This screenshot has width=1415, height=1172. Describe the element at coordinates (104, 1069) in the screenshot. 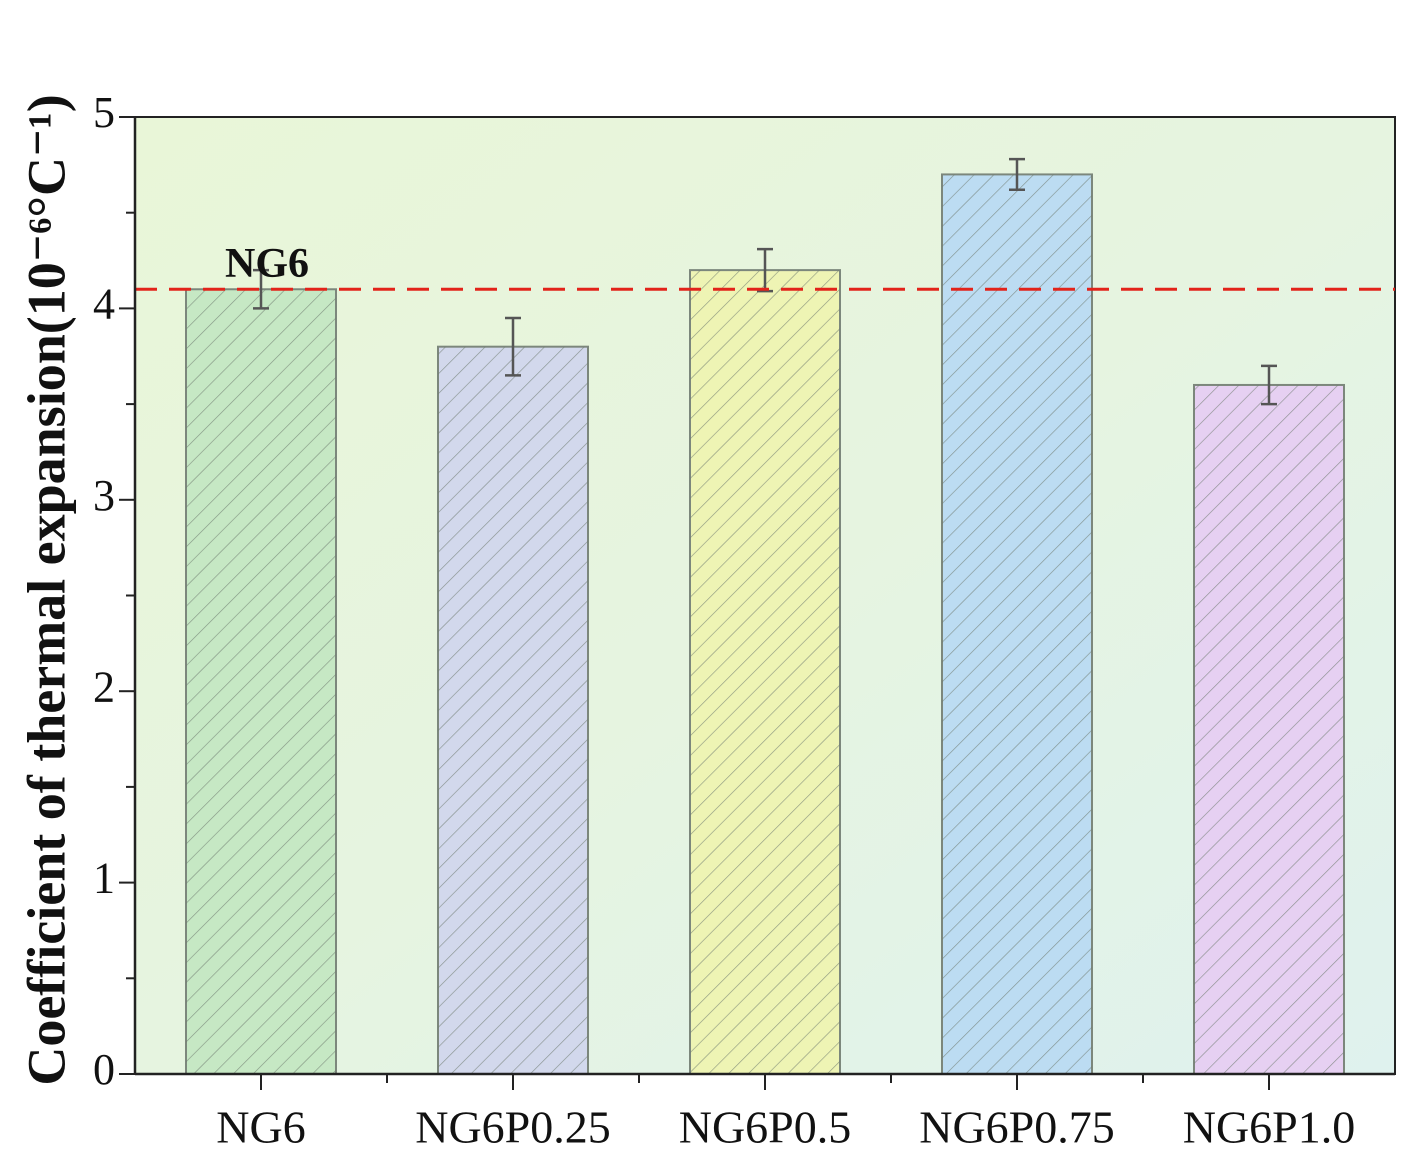

I see `y-tick-label: 0` at that location.